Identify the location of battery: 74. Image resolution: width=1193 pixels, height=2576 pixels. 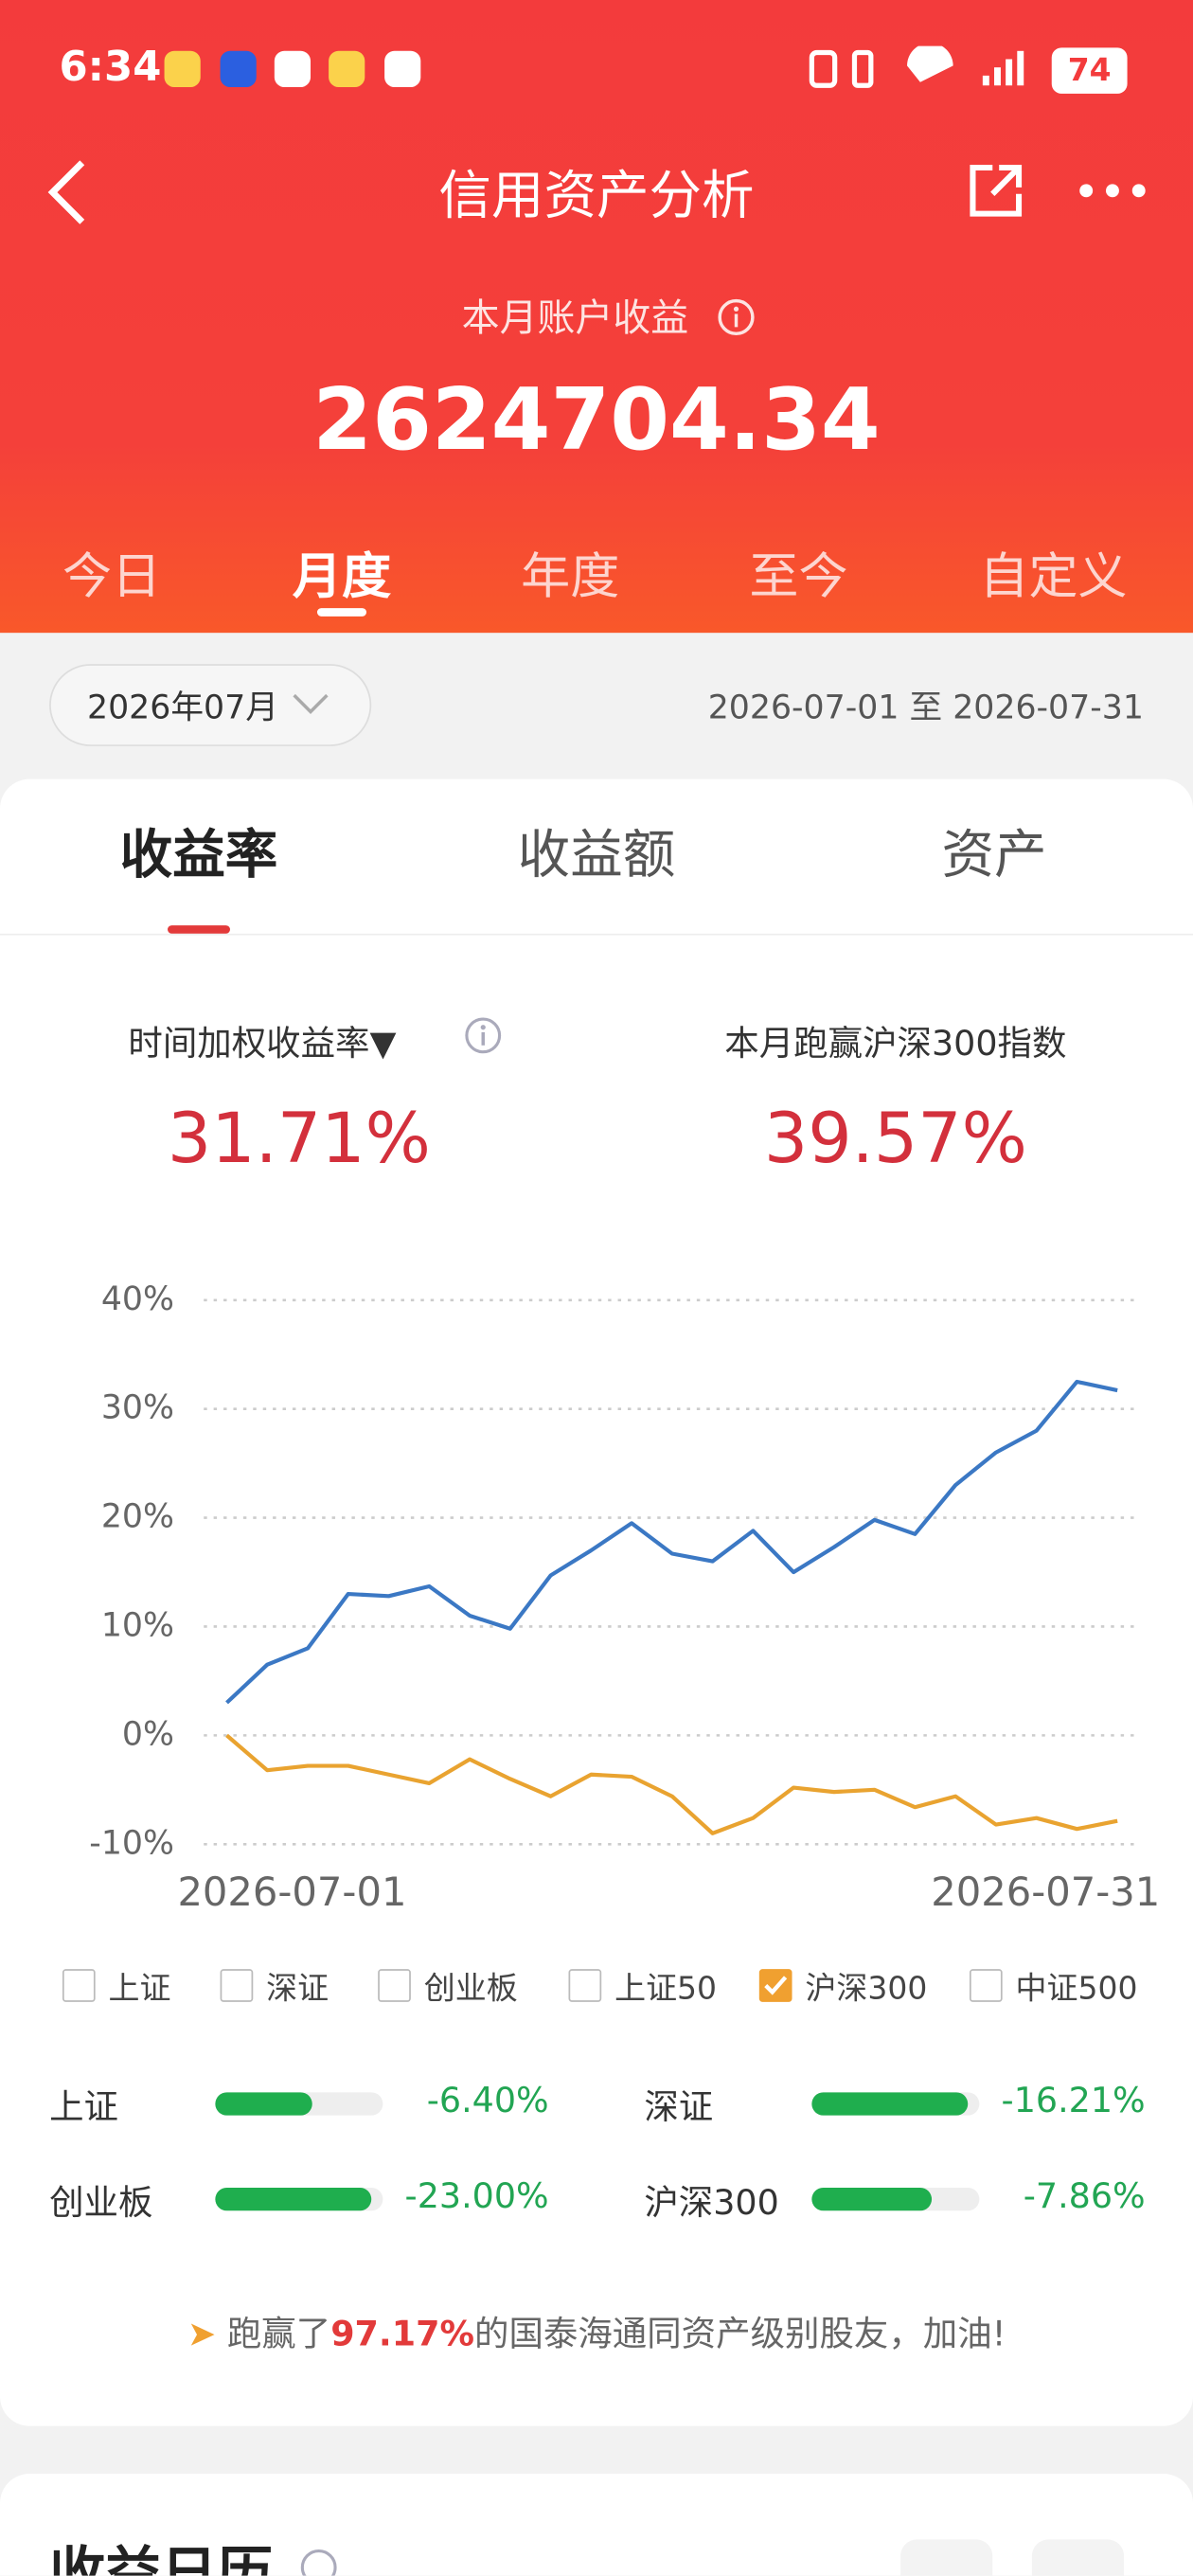
(1089, 70).